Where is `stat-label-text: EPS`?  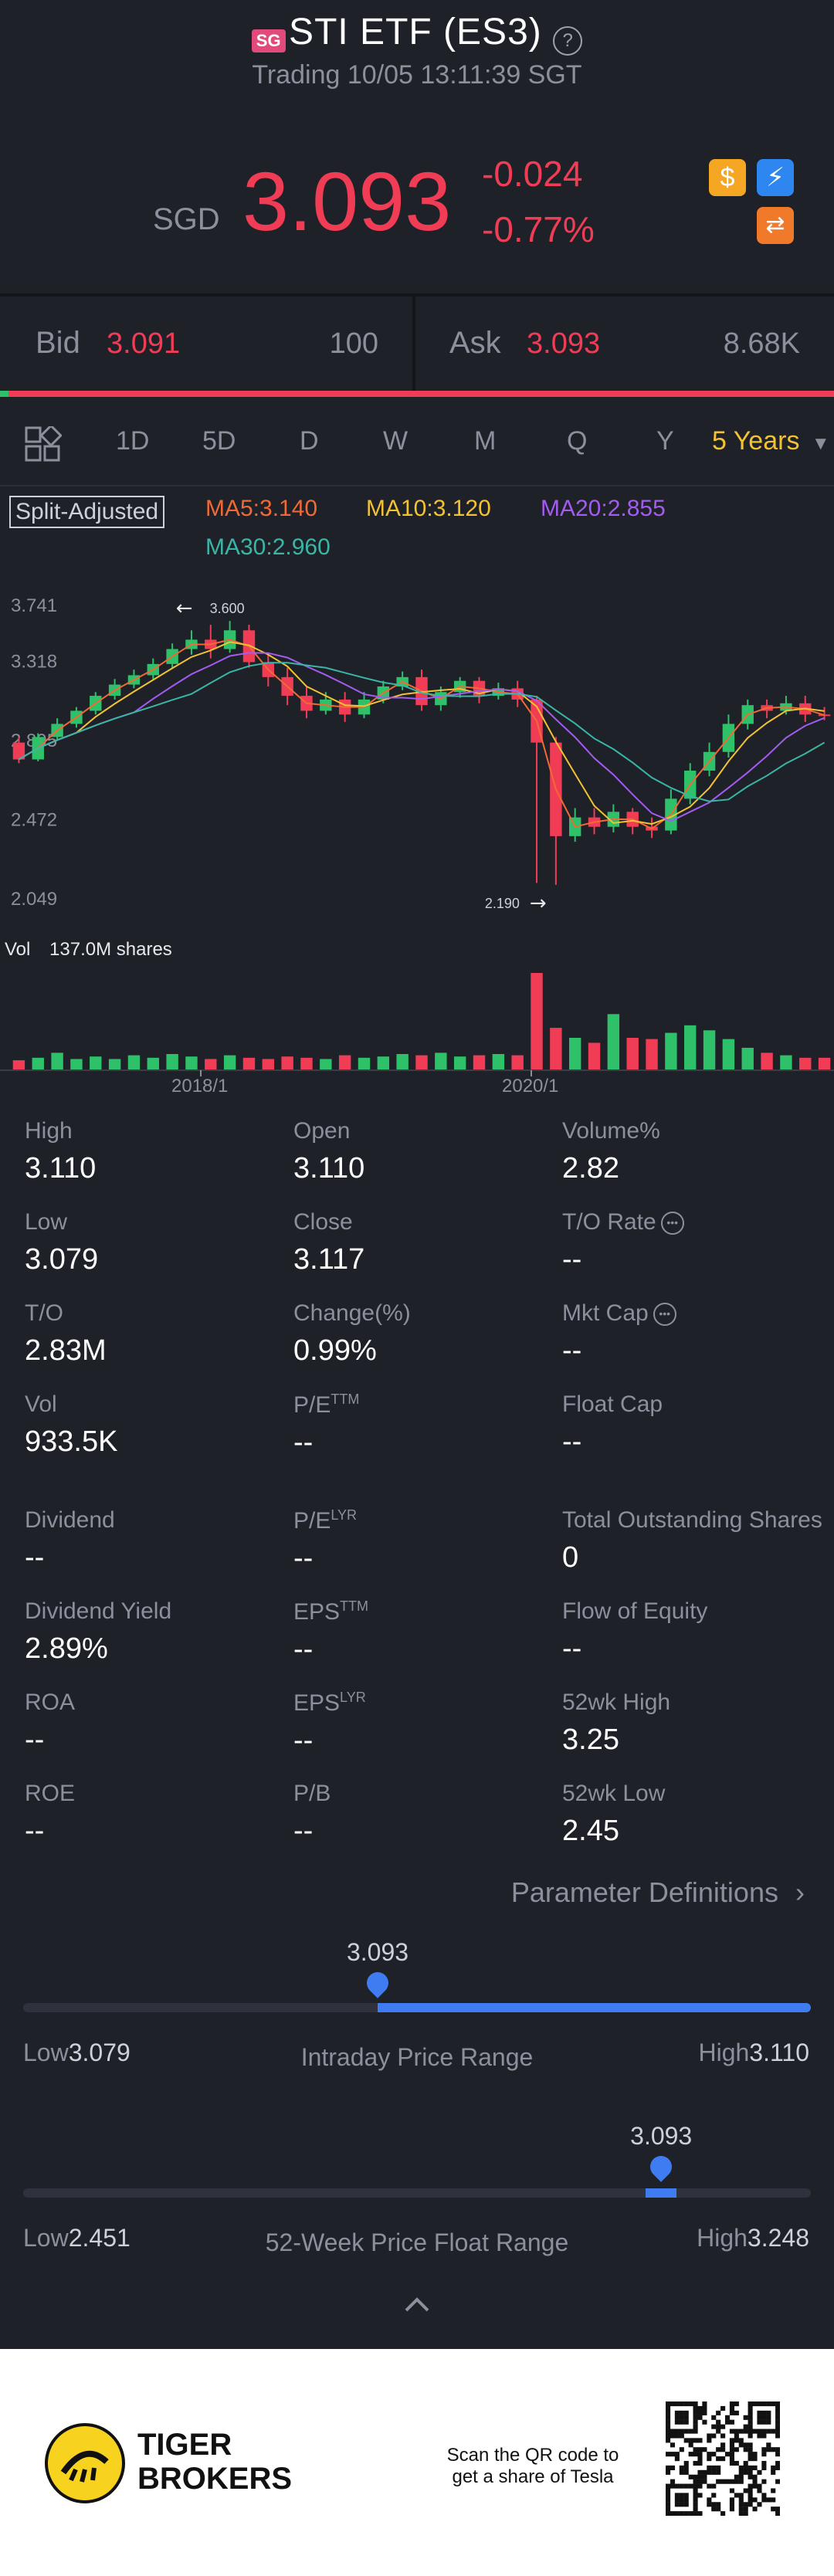
stat-label-text: EPS is located at coordinates (317, 1612).